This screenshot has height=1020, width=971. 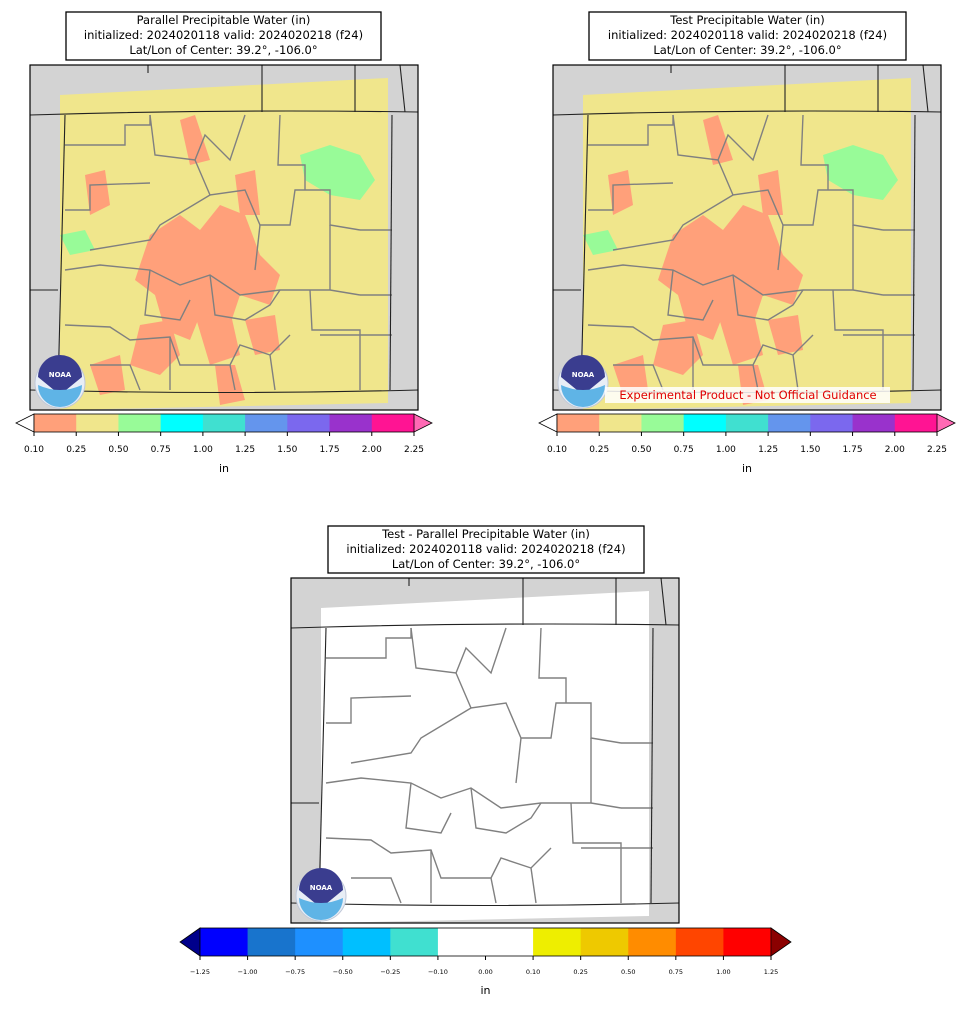 What do you see at coordinates (343, 972) in the screenshot?
I see `colorbar-tick-label: −0.50` at bounding box center [343, 972].